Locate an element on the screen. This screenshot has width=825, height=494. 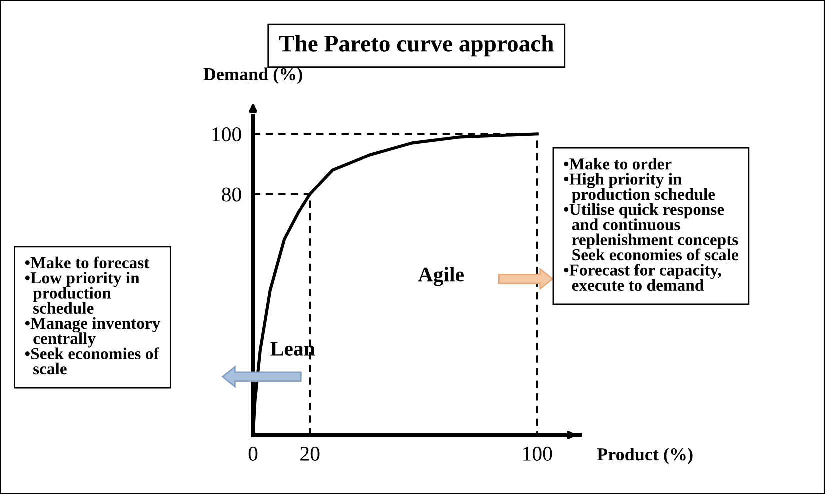
x-tick-label: 20 is located at coordinates (310, 453).